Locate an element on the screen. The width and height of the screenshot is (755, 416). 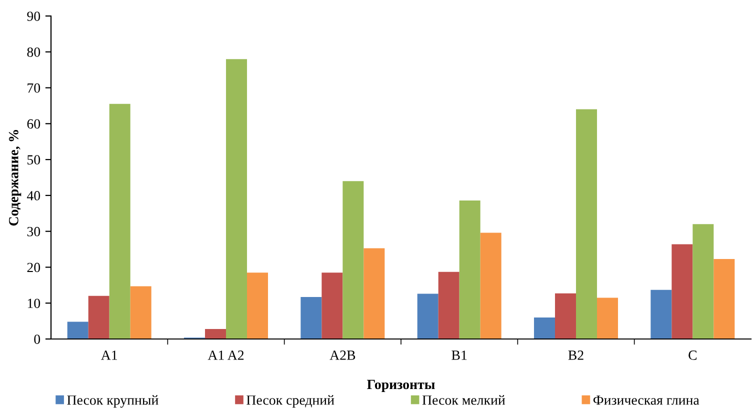
x-axis-title: Горизонты is located at coordinates (401, 386).